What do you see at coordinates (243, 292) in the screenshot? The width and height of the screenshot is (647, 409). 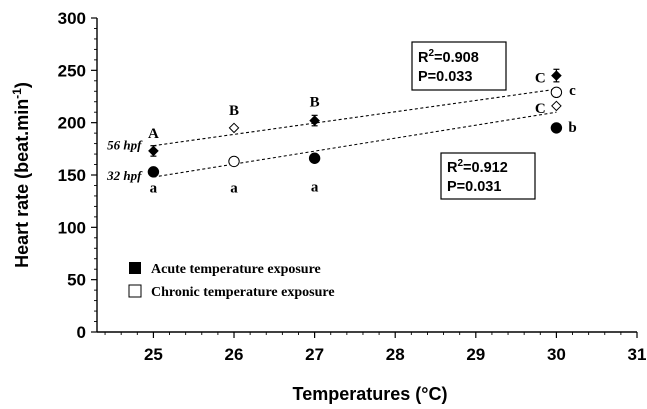 I see `legend-label-chronic: Chronic temperature exposure` at bounding box center [243, 292].